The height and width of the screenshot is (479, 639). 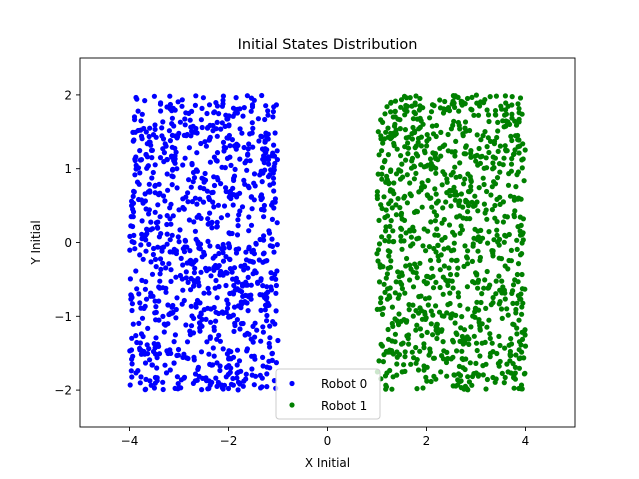 I want to click on chart-title: Initial States Distribution, so click(x=328, y=45).